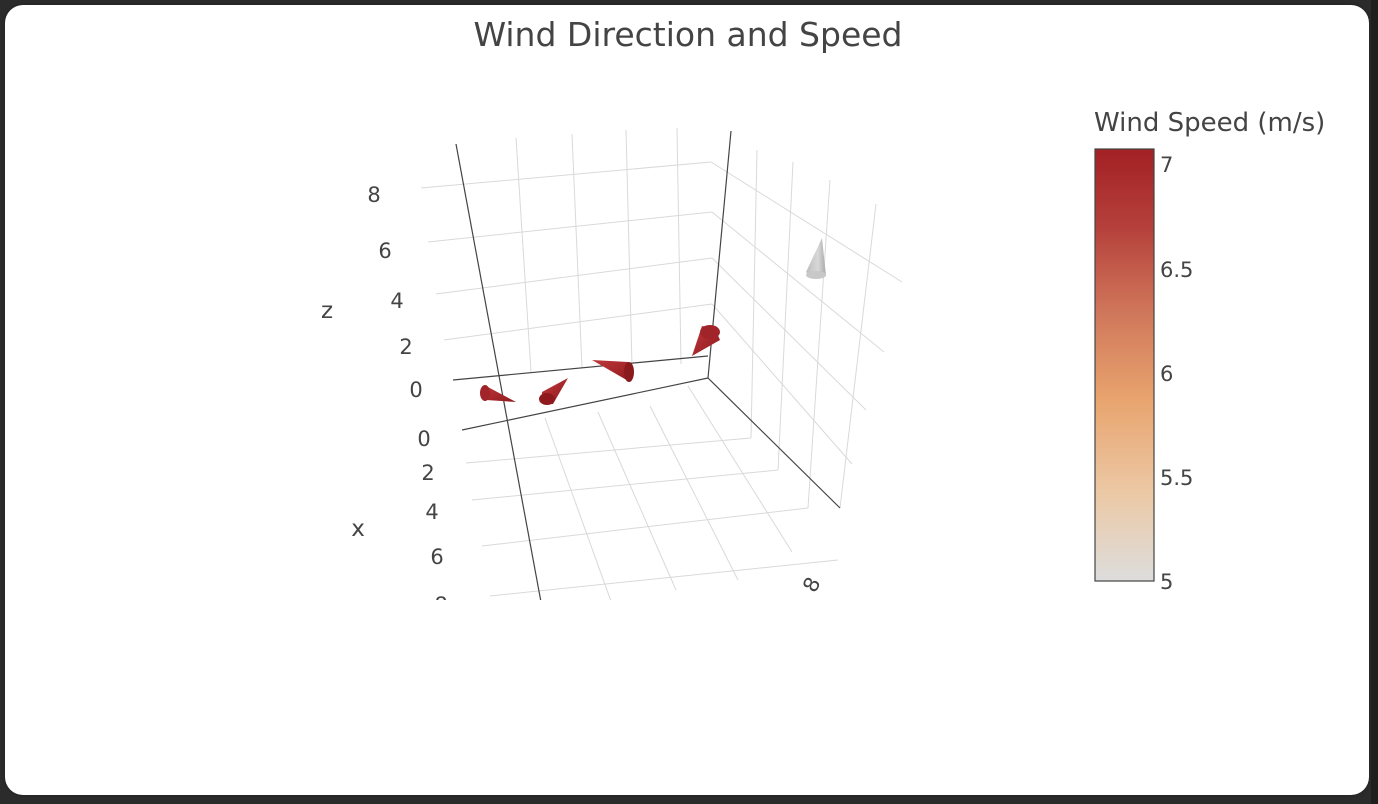  What do you see at coordinates (1124, 365) in the screenshot?
I see `colorbar-gradient` at bounding box center [1124, 365].